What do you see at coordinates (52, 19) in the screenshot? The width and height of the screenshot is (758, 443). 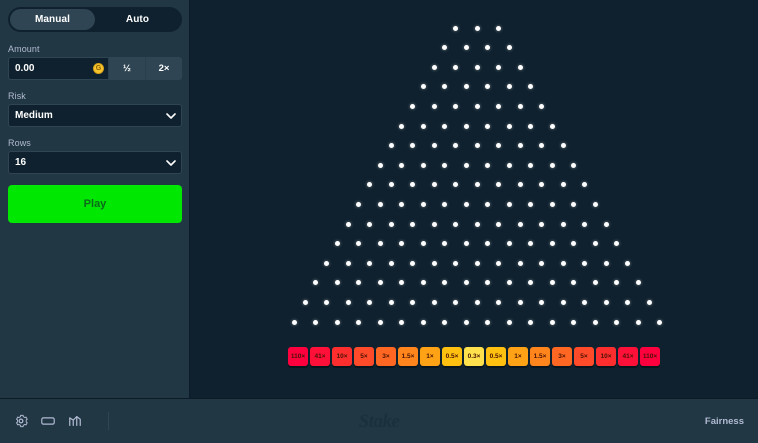 I see `tab-manual: Manual` at bounding box center [52, 19].